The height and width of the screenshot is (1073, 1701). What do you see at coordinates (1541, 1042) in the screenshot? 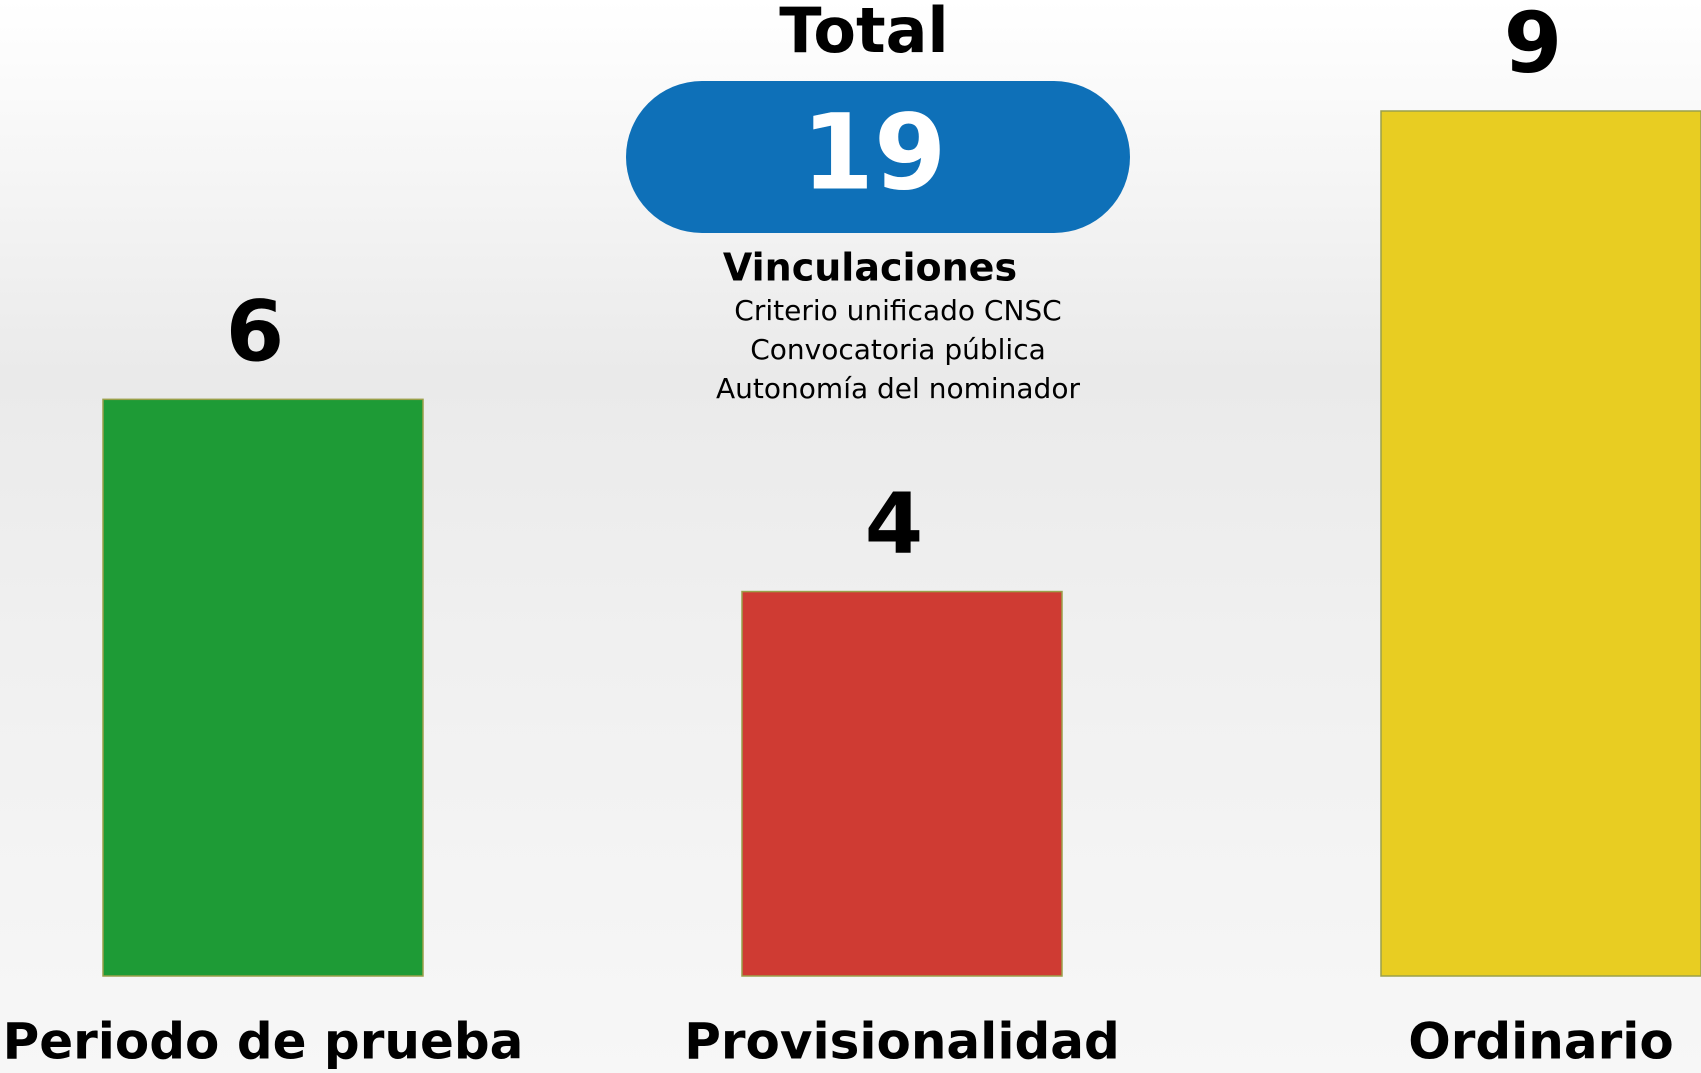
I see `category-label: Ordinario` at bounding box center [1541, 1042].